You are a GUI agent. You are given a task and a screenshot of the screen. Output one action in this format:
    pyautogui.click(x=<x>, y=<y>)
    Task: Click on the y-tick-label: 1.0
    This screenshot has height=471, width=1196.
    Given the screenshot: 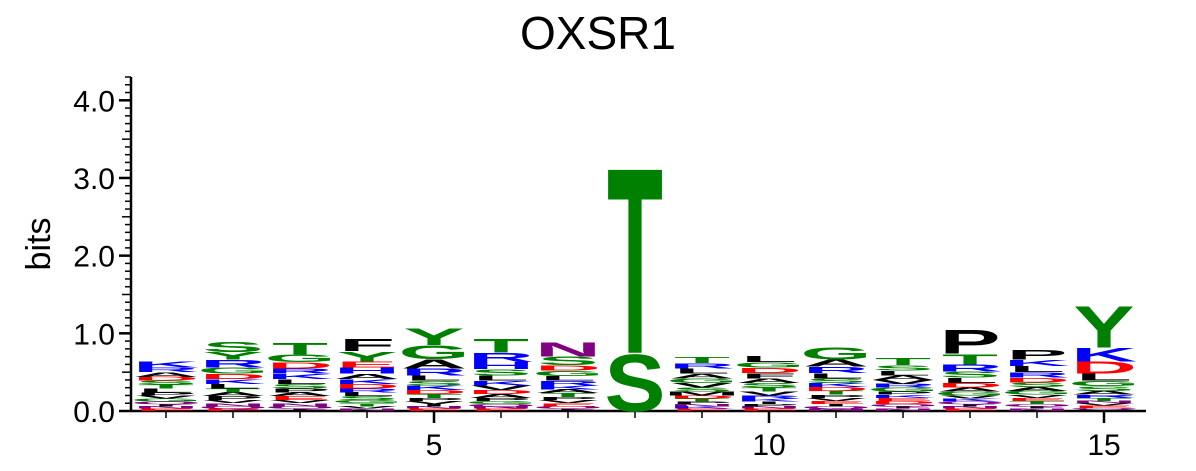 What is the action you would take?
    pyautogui.click(x=94, y=334)
    